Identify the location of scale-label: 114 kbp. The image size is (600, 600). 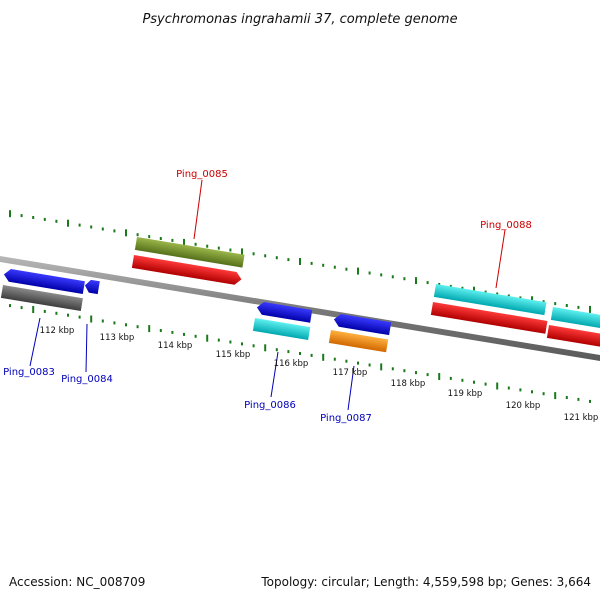
(175, 346).